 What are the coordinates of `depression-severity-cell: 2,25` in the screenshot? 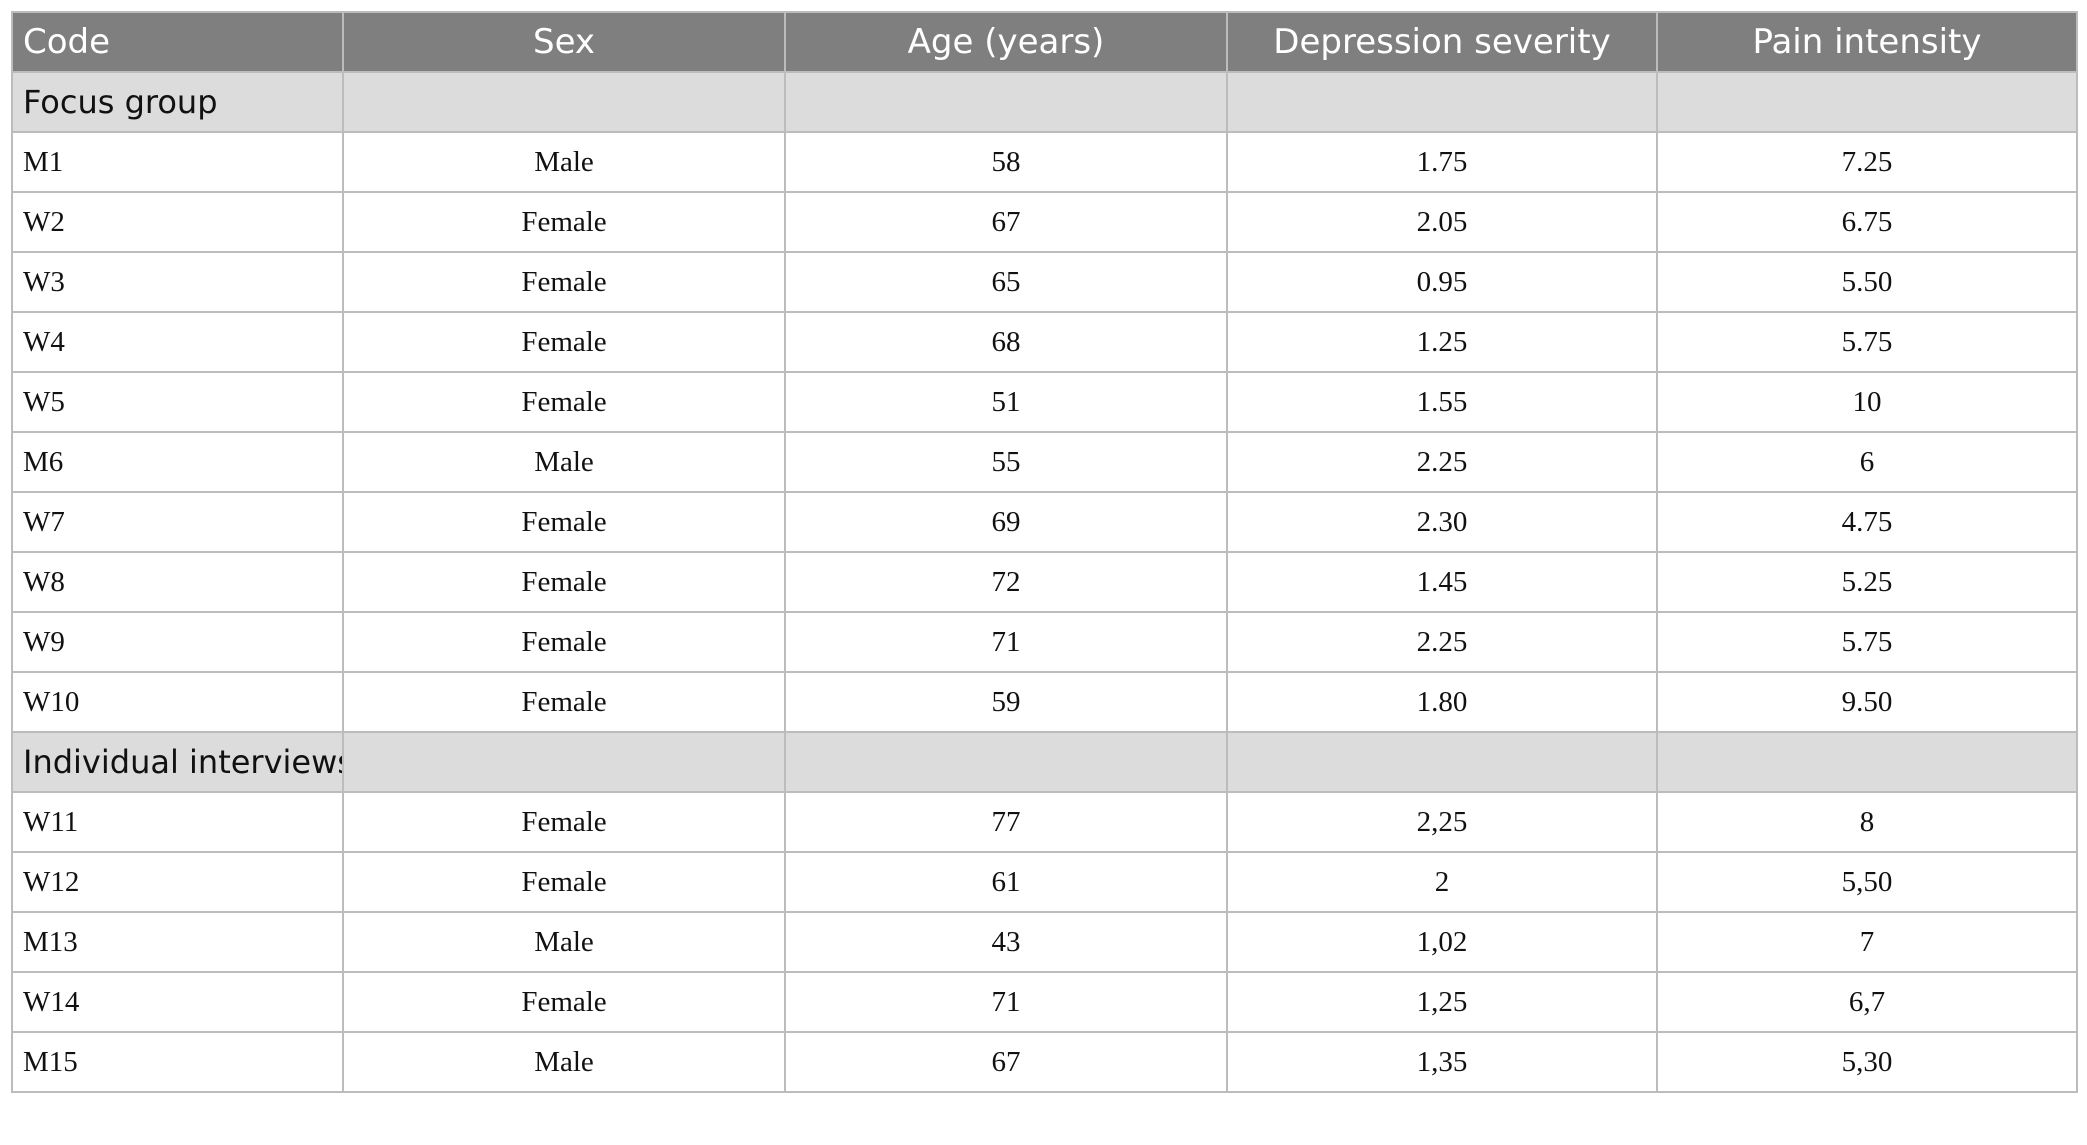 It's located at (1442, 822).